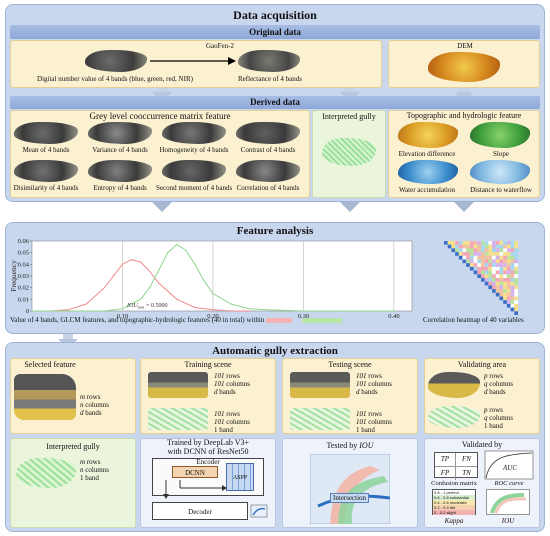 The height and width of the screenshot is (536, 550). Describe the element at coordinates (320, 385) in the screenshot. I see `testing-scene-stack` at that location.